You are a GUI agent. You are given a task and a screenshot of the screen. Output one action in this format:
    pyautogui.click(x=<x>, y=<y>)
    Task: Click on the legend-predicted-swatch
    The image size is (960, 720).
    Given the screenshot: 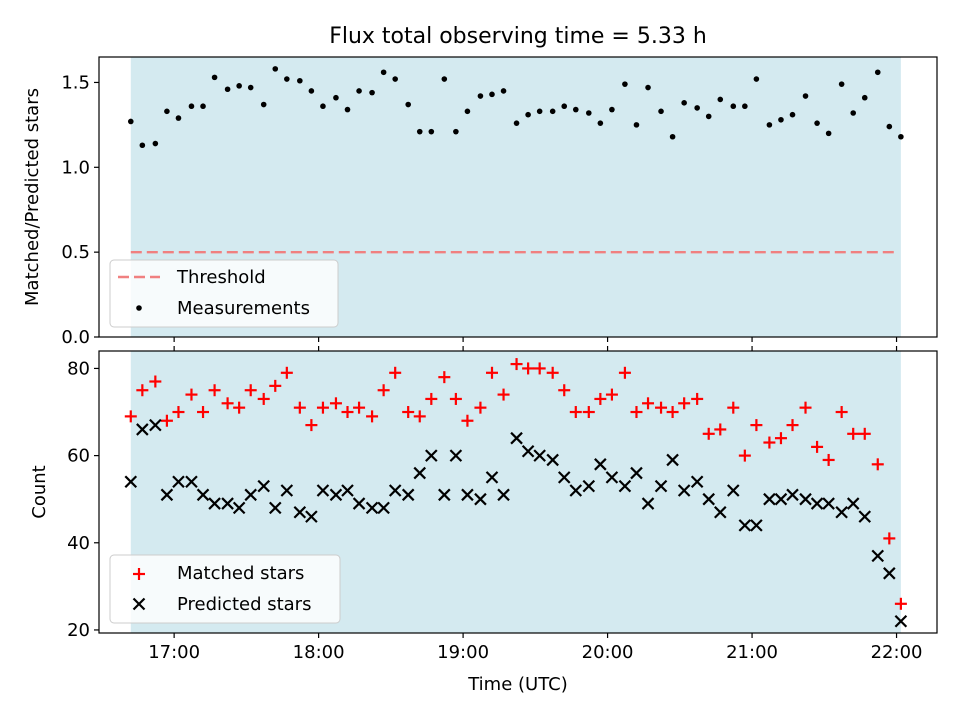 What is the action you would take?
    pyautogui.click(x=139, y=604)
    